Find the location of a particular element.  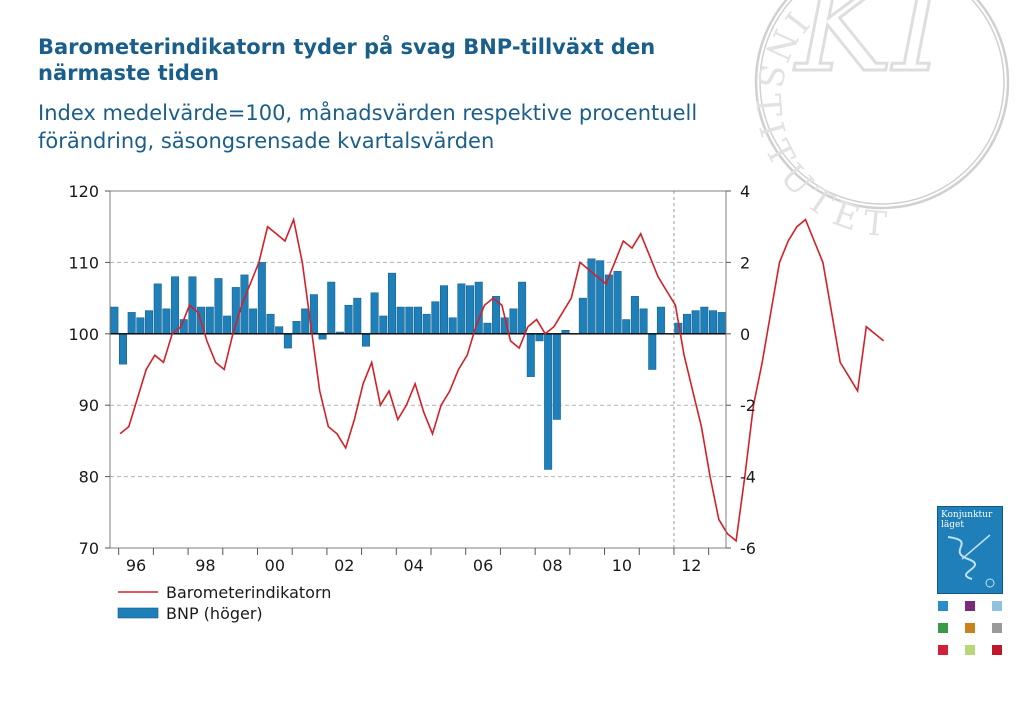

right-tick-label: -2 is located at coordinates (748, 405).